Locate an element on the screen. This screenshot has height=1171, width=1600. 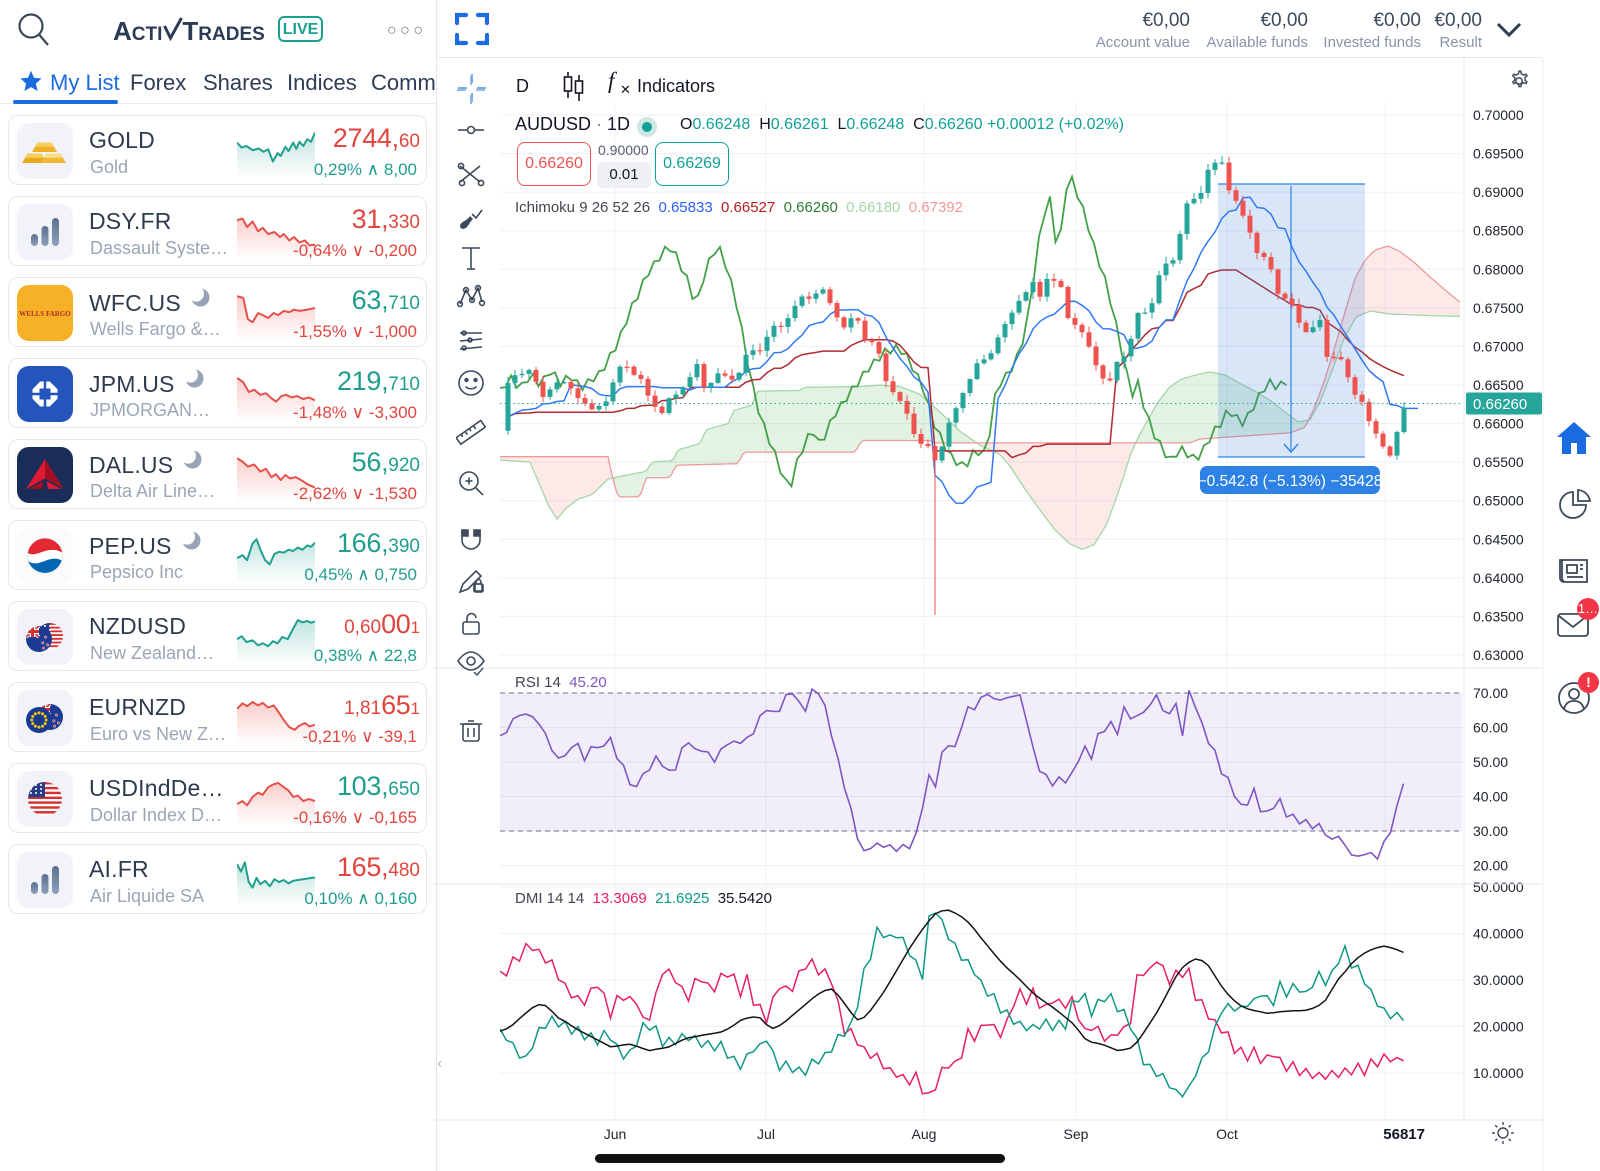
svg-text: 0.66500 is located at coordinates (1498, 385).